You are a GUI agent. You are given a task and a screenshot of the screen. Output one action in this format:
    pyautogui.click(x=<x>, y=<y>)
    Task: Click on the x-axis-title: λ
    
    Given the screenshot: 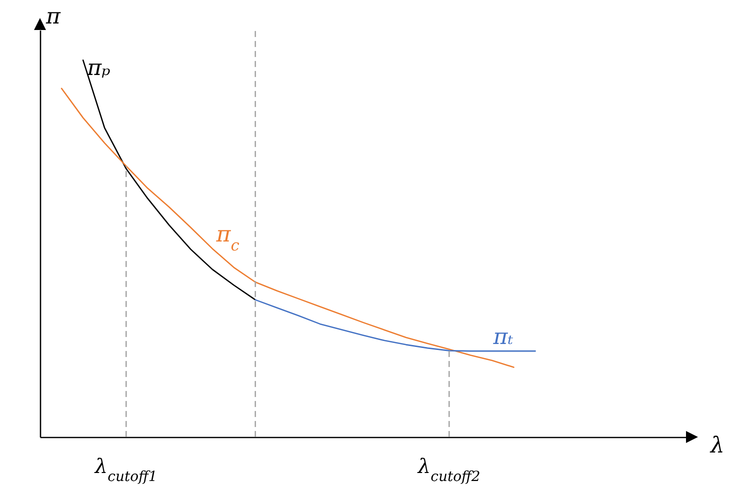 What is the action you would take?
    pyautogui.click(x=717, y=446)
    